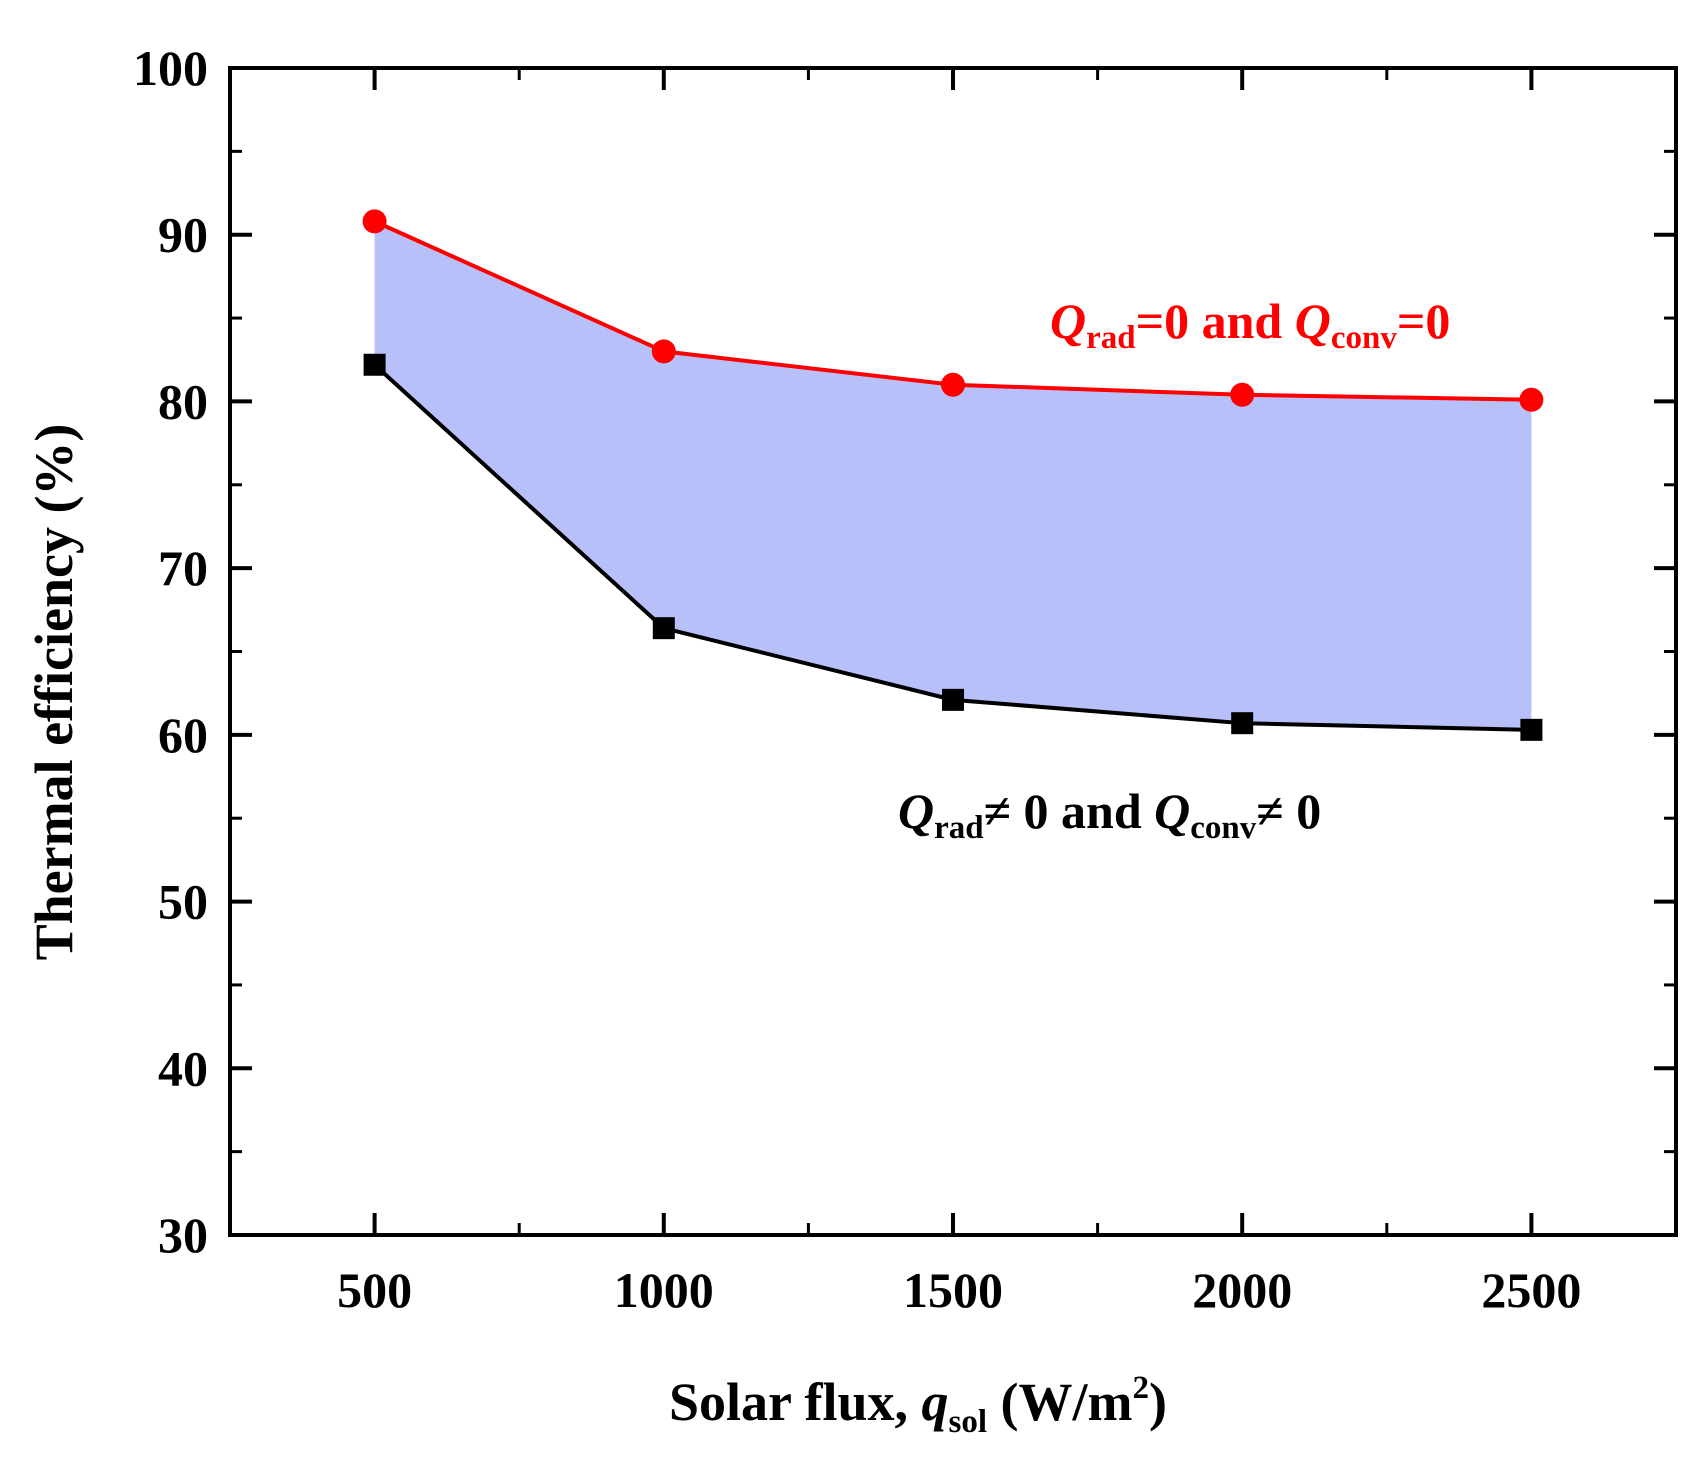 The image size is (1700, 1463). What do you see at coordinates (1068, 321) in the screenshot?
I see `annotation-ideal-q1: Q` at bounding box center [1068, 321].